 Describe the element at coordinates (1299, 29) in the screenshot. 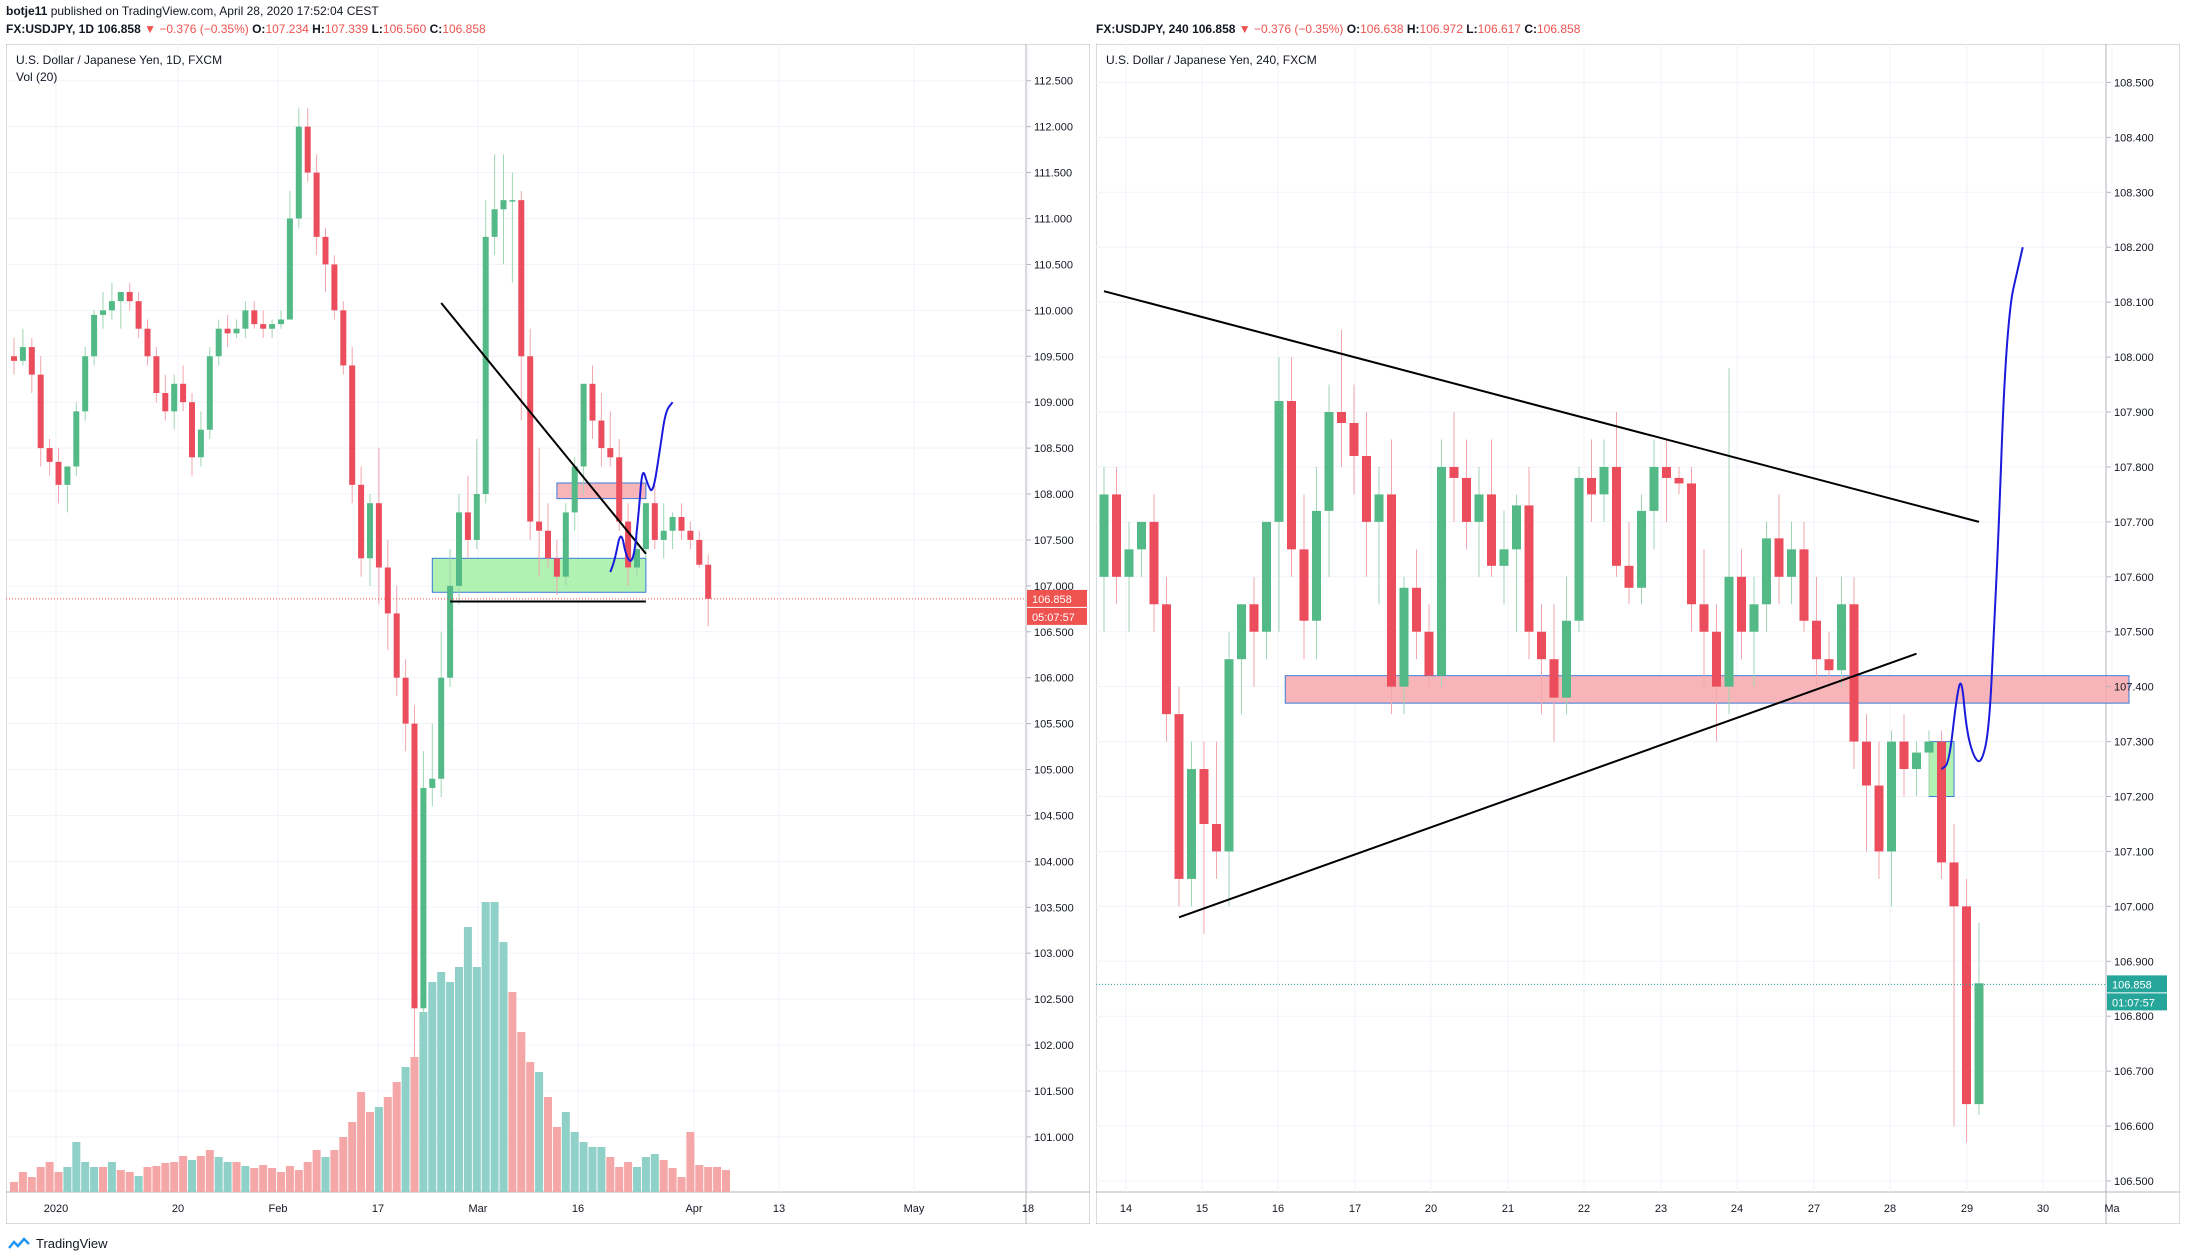

I see `right-change: −0.376 (−0.35%)` at that location.